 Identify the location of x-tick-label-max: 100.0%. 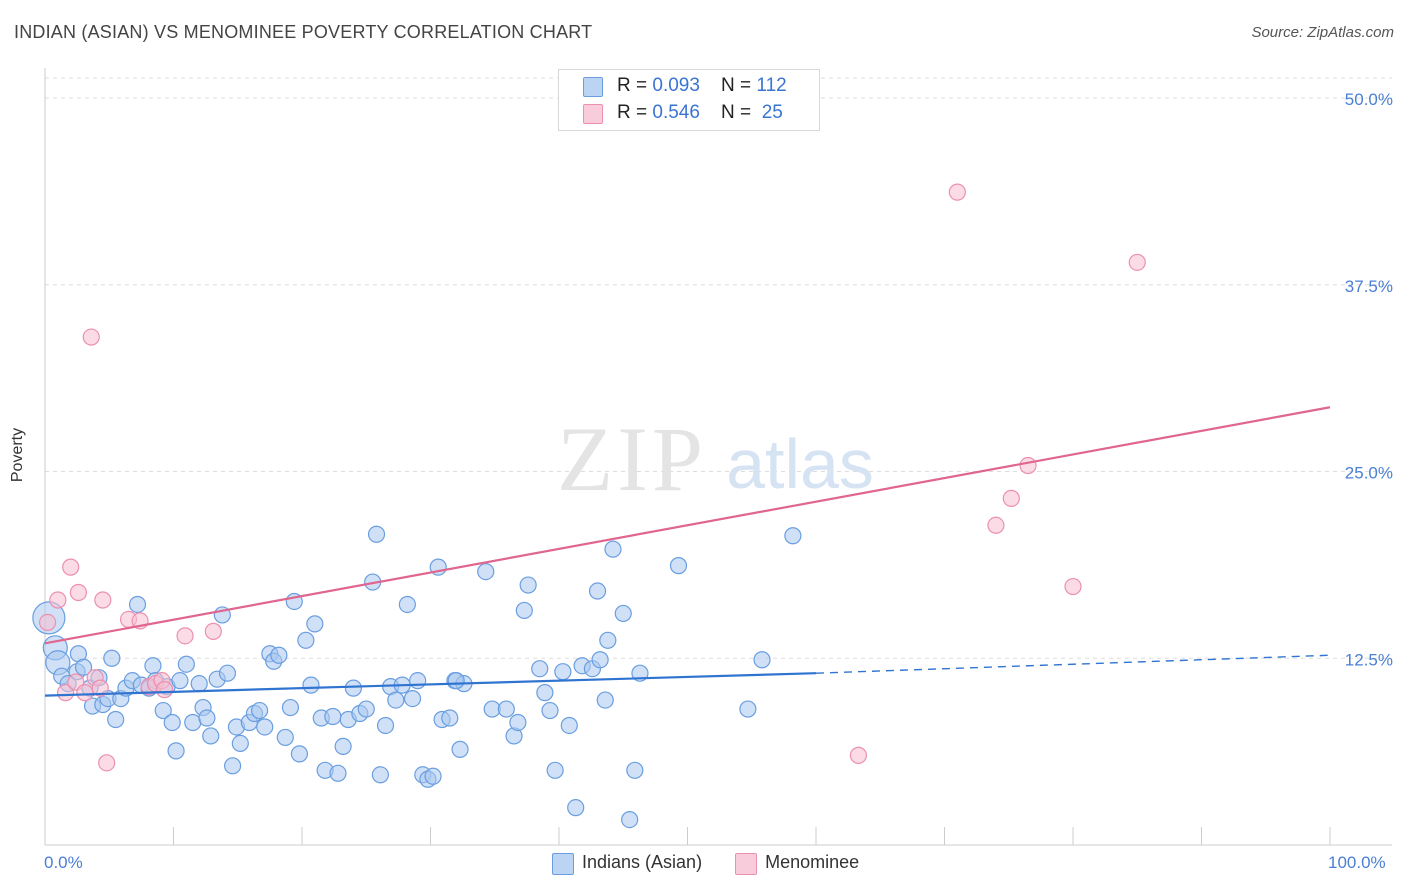
(1357, 862).